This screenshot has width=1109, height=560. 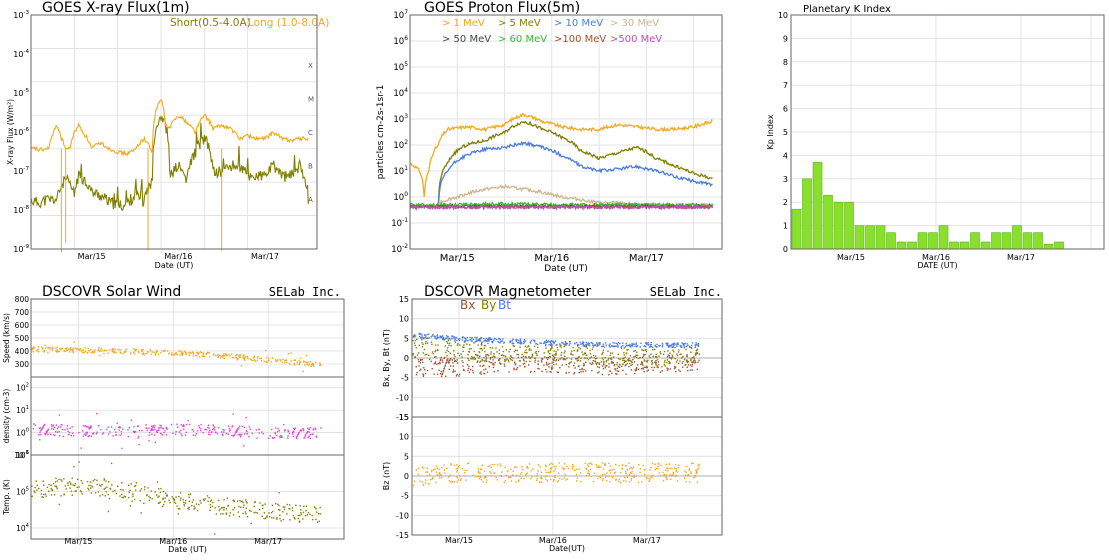 What do you see at coordinates (406, 358) in the screenshot?
I see `mag-ytick: 0` at bounding box center [406, 358].